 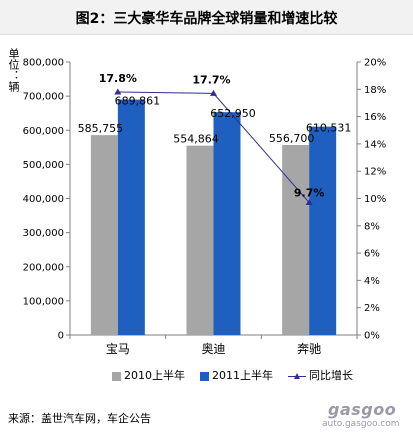 I want to click on legend-label-growth: 同比增长, so click(x=331, y=375).